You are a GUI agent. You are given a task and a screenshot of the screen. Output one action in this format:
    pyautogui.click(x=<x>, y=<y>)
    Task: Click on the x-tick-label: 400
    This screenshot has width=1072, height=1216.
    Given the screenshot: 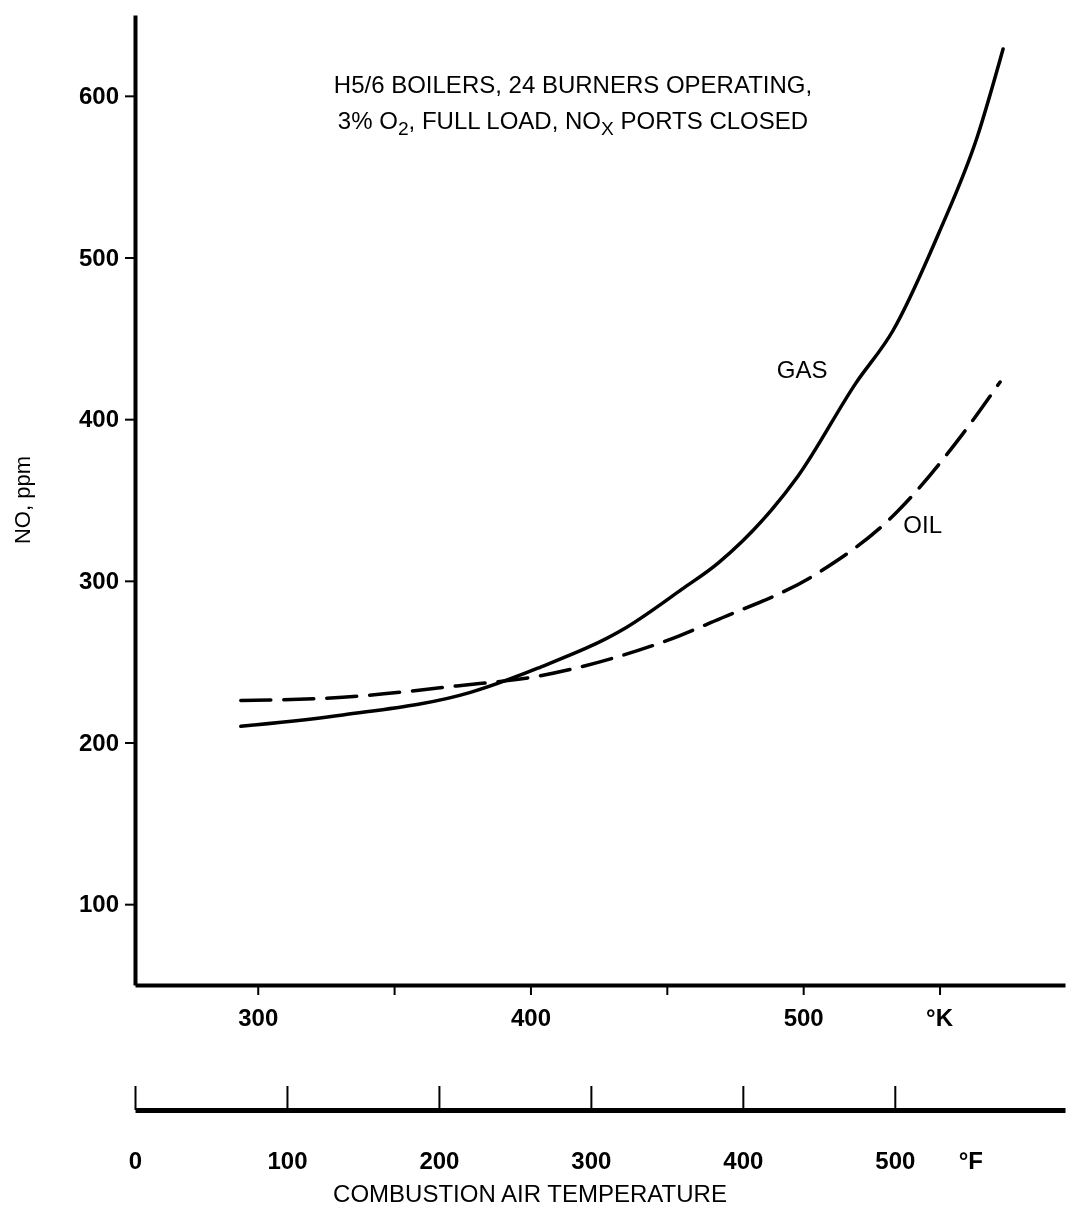 What is the action you would take?
    pyautogui.click(x=530, y=1018)
    